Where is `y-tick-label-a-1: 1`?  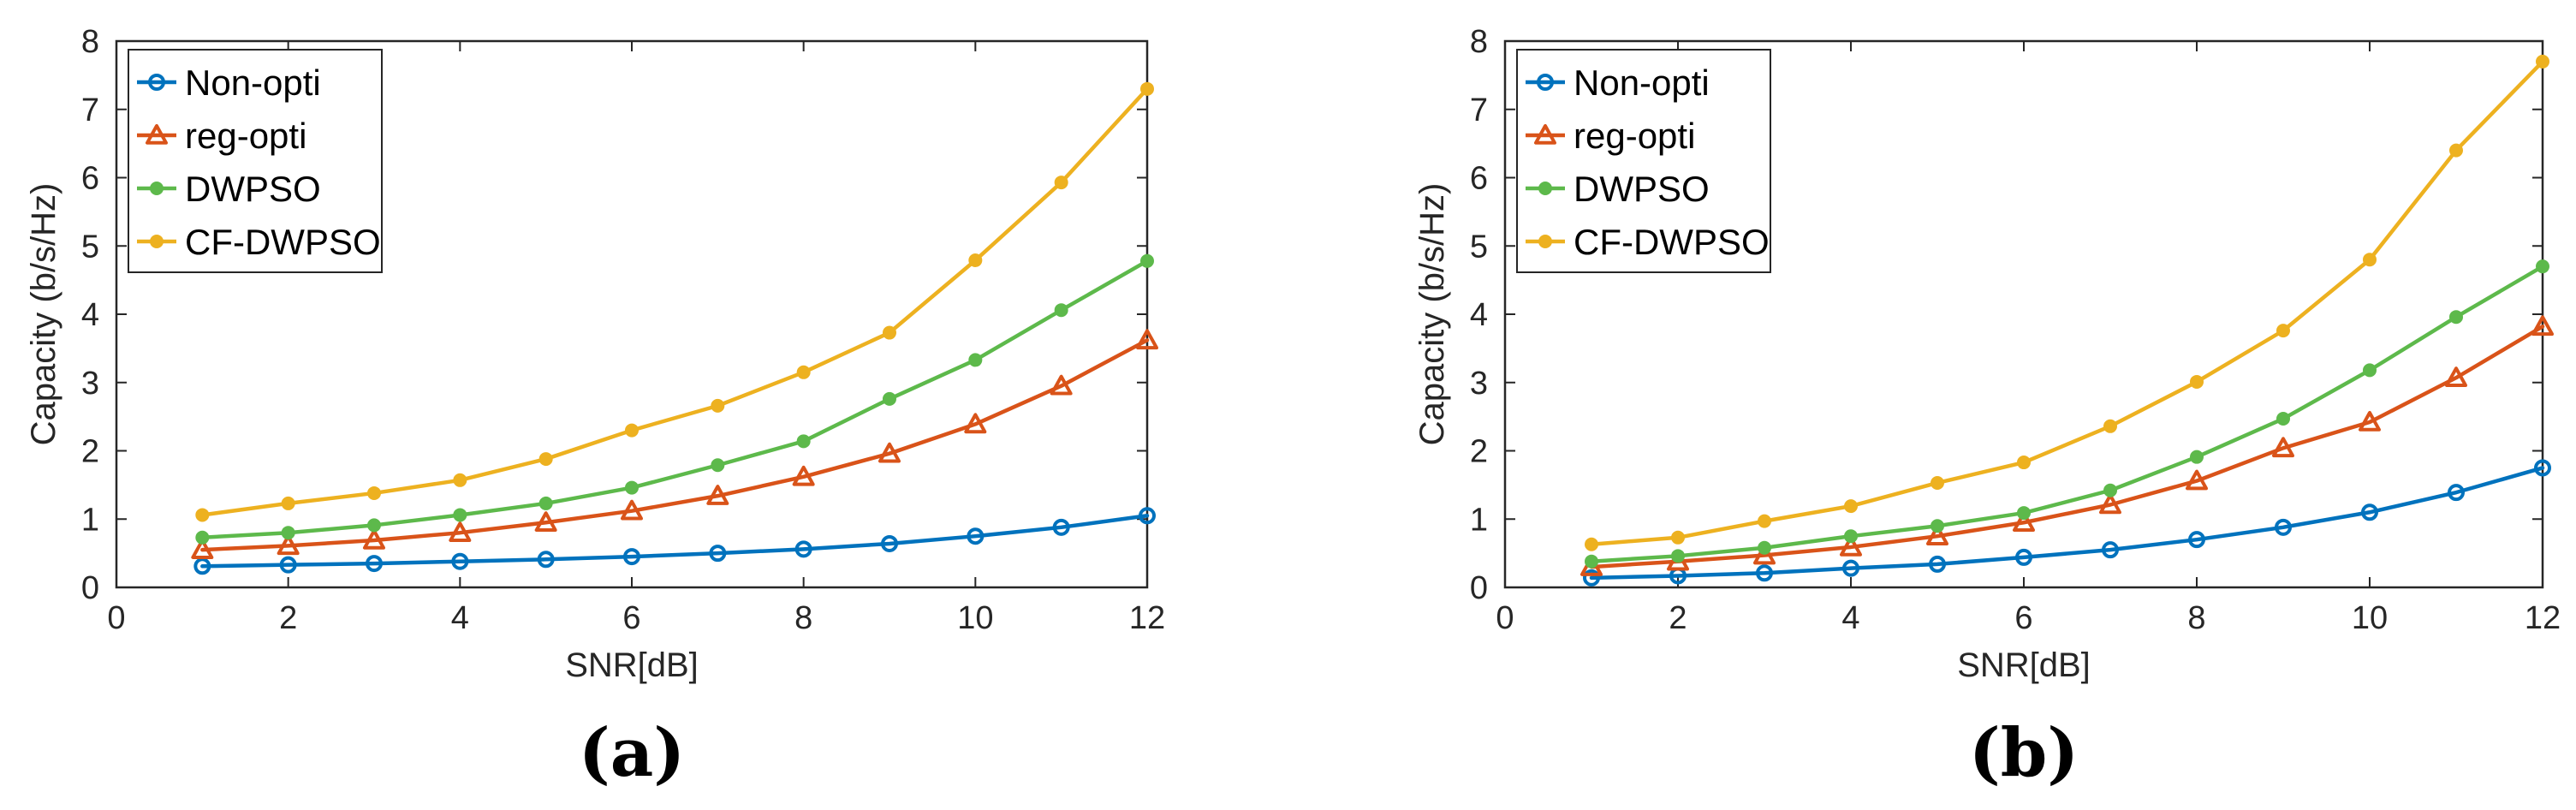
y-tick-label-a-1: 1 is located at coordinates (90, 520).